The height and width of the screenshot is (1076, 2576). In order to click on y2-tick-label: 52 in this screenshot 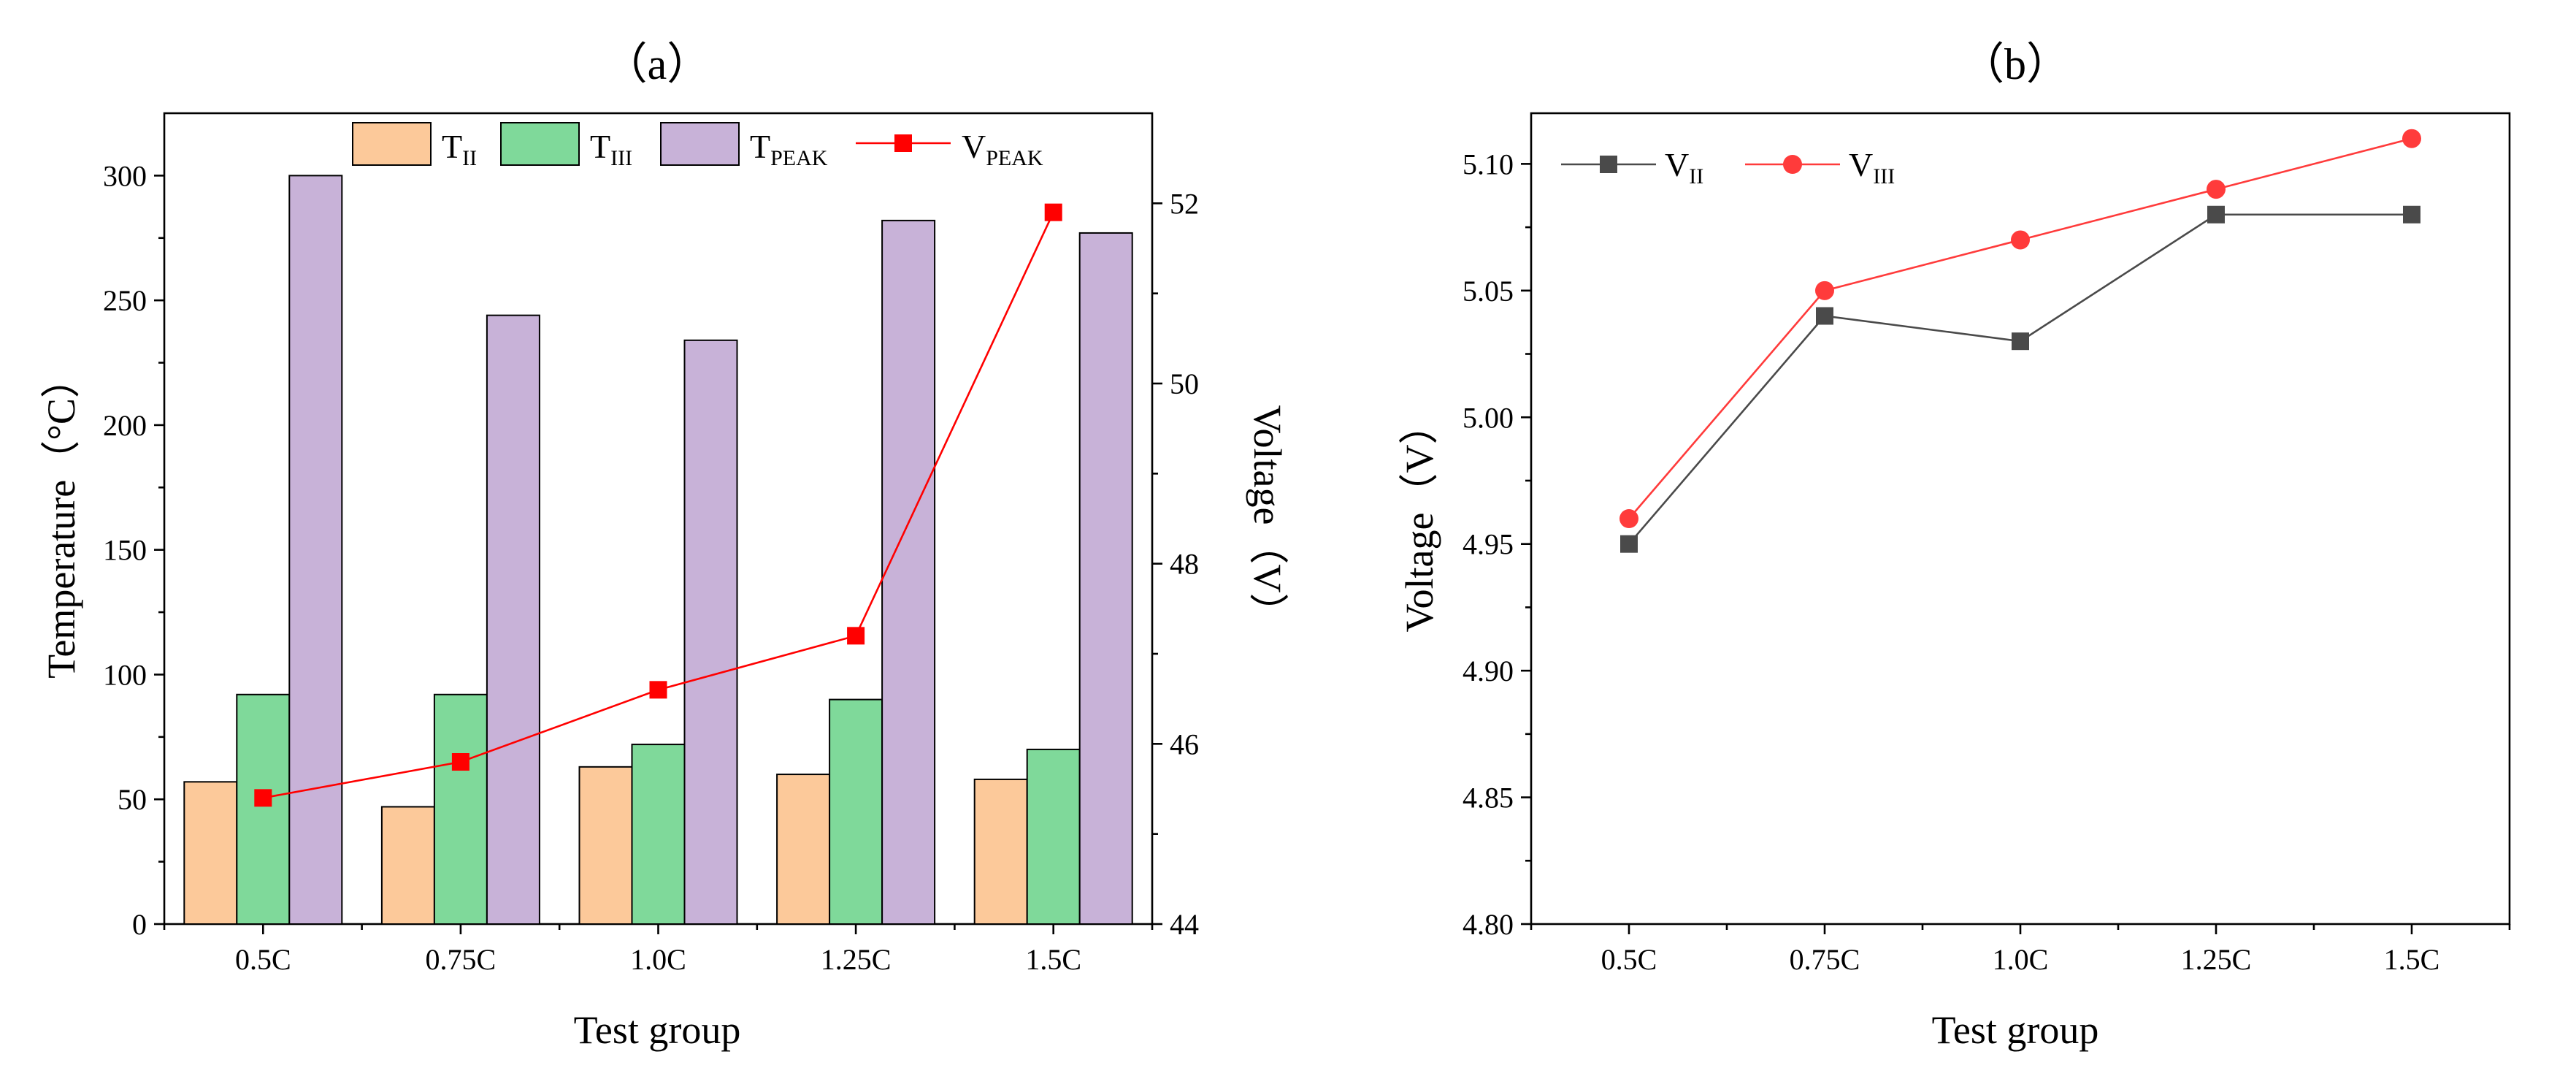, I will do `click(1184, 203)`.